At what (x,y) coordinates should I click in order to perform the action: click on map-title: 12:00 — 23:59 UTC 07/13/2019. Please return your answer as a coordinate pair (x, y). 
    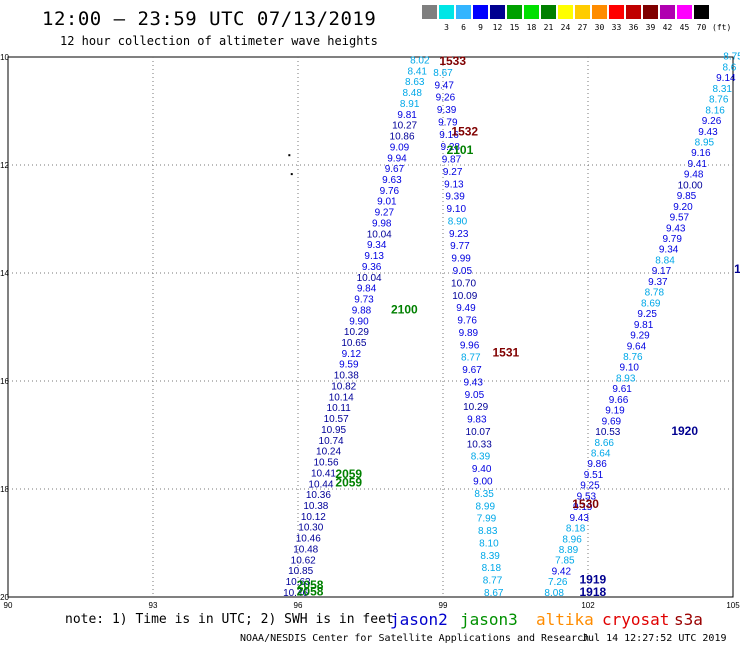
    Looking at the image, I should click on (209, 19).